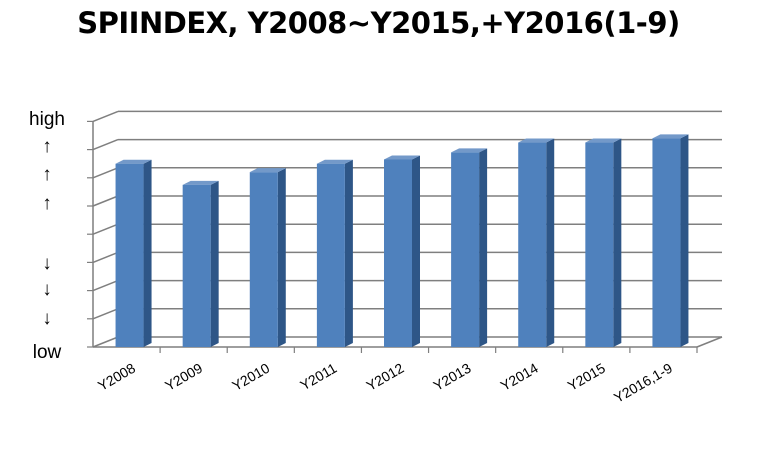  I want to click on floor-edge, so click(709, 342).